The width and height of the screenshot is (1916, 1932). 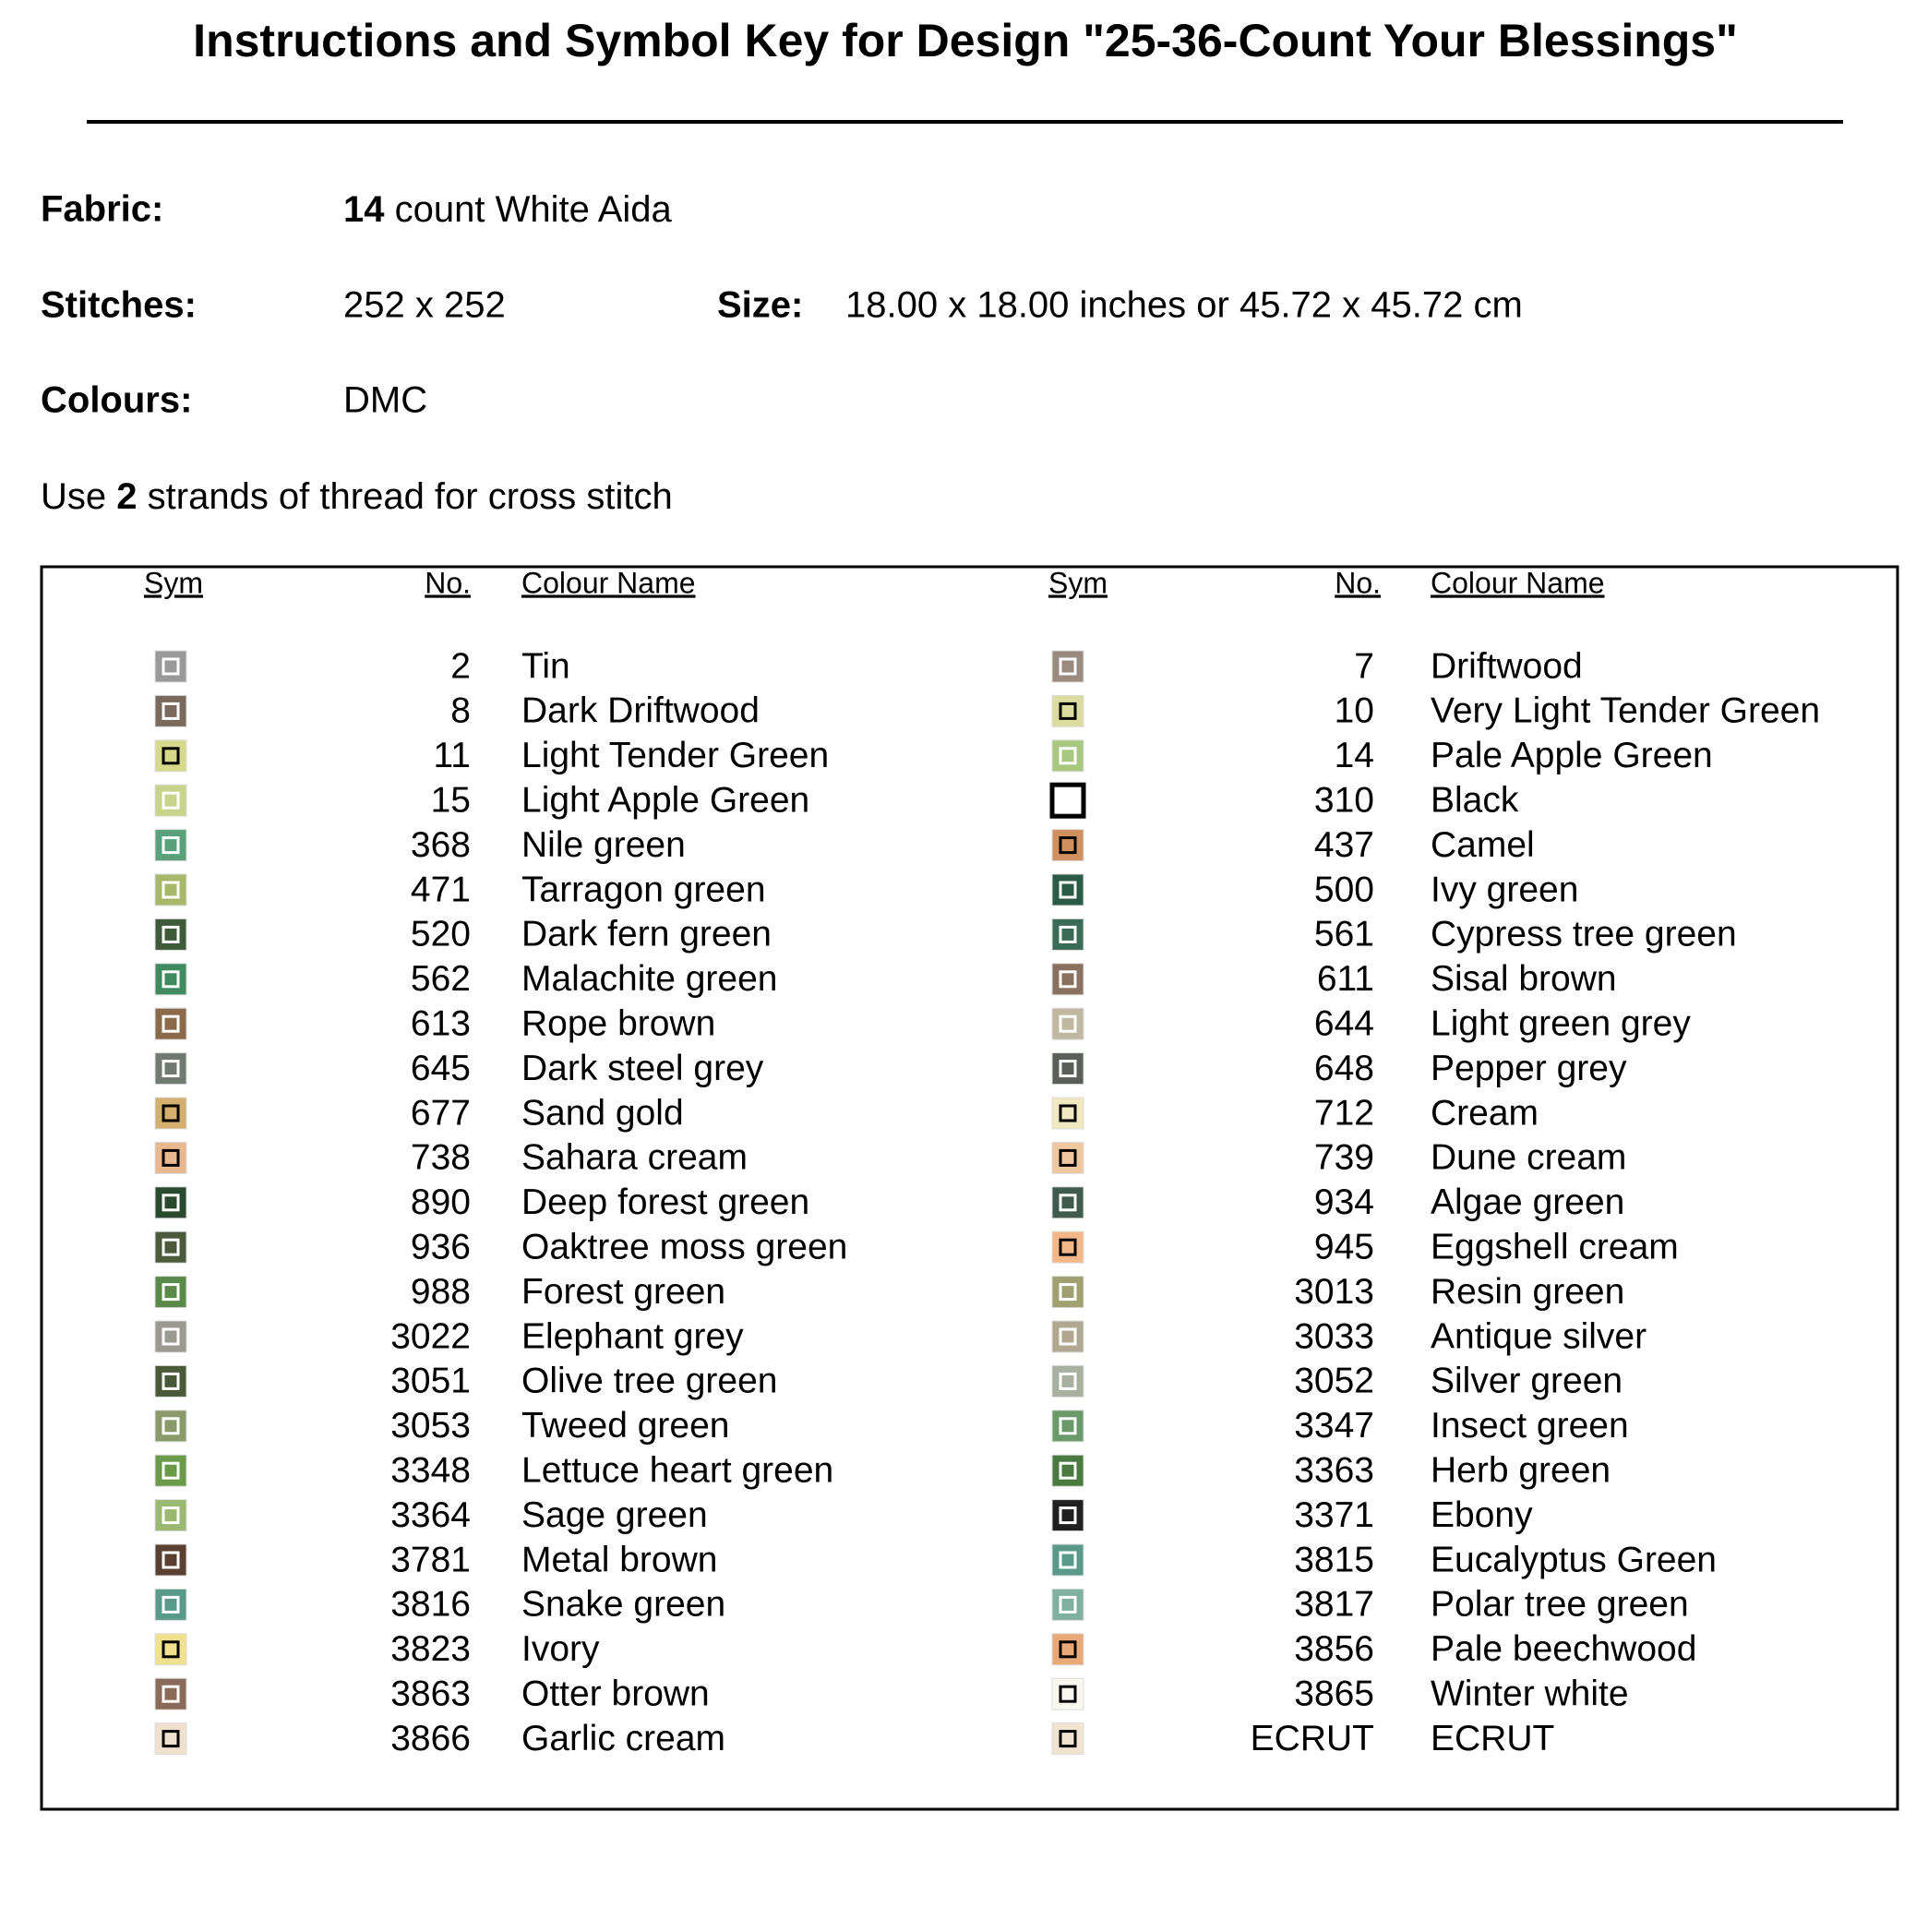 I want to click on colour-name: Metal brown, so click(x=619, y=1559).